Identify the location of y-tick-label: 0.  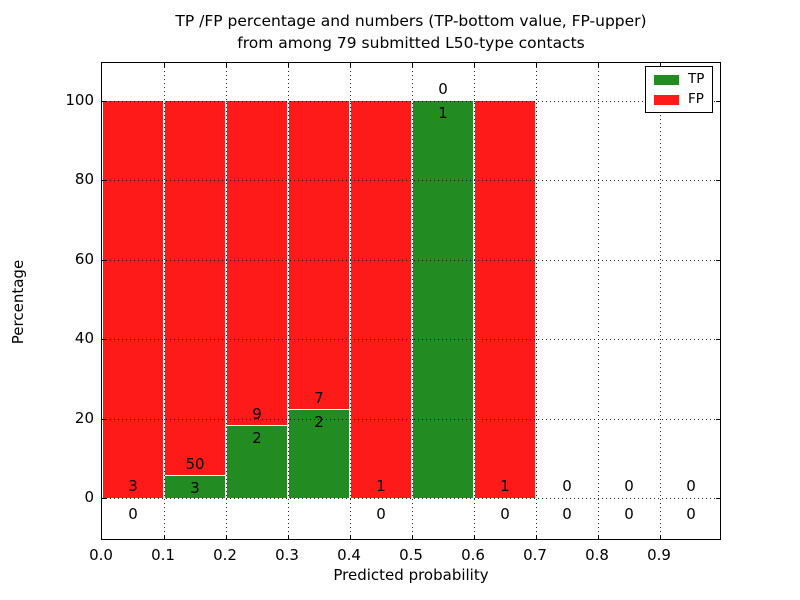
(89, 497).